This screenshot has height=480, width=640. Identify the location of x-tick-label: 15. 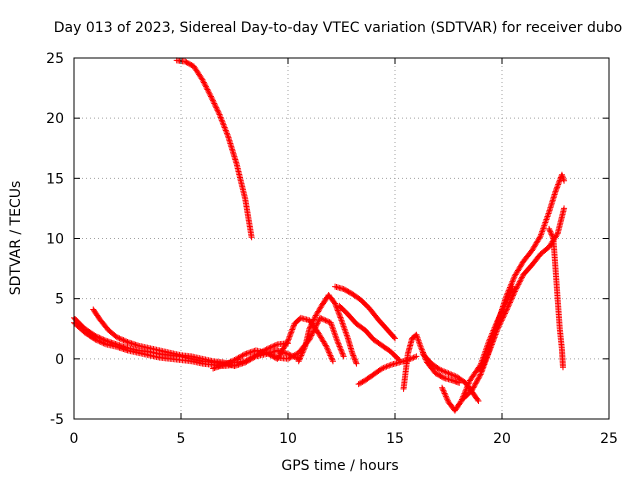
(395, 439).